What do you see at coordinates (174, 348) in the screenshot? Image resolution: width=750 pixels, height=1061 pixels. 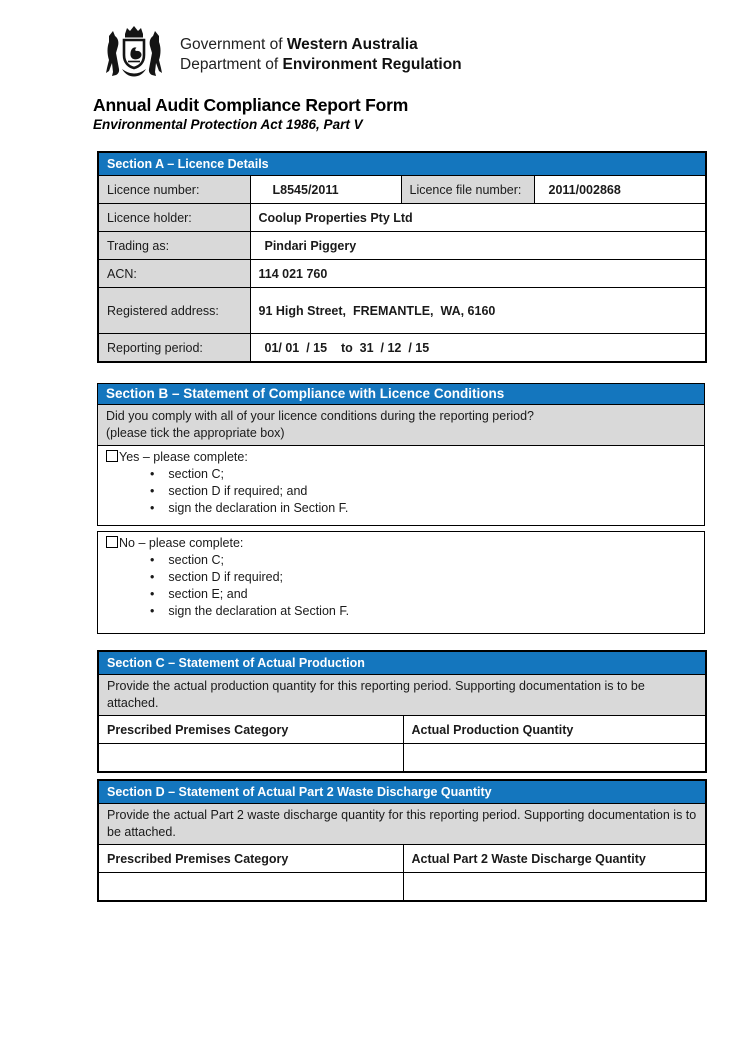 I see `reporting-period-label: Reporting period:` at bounding box center [174, 348].